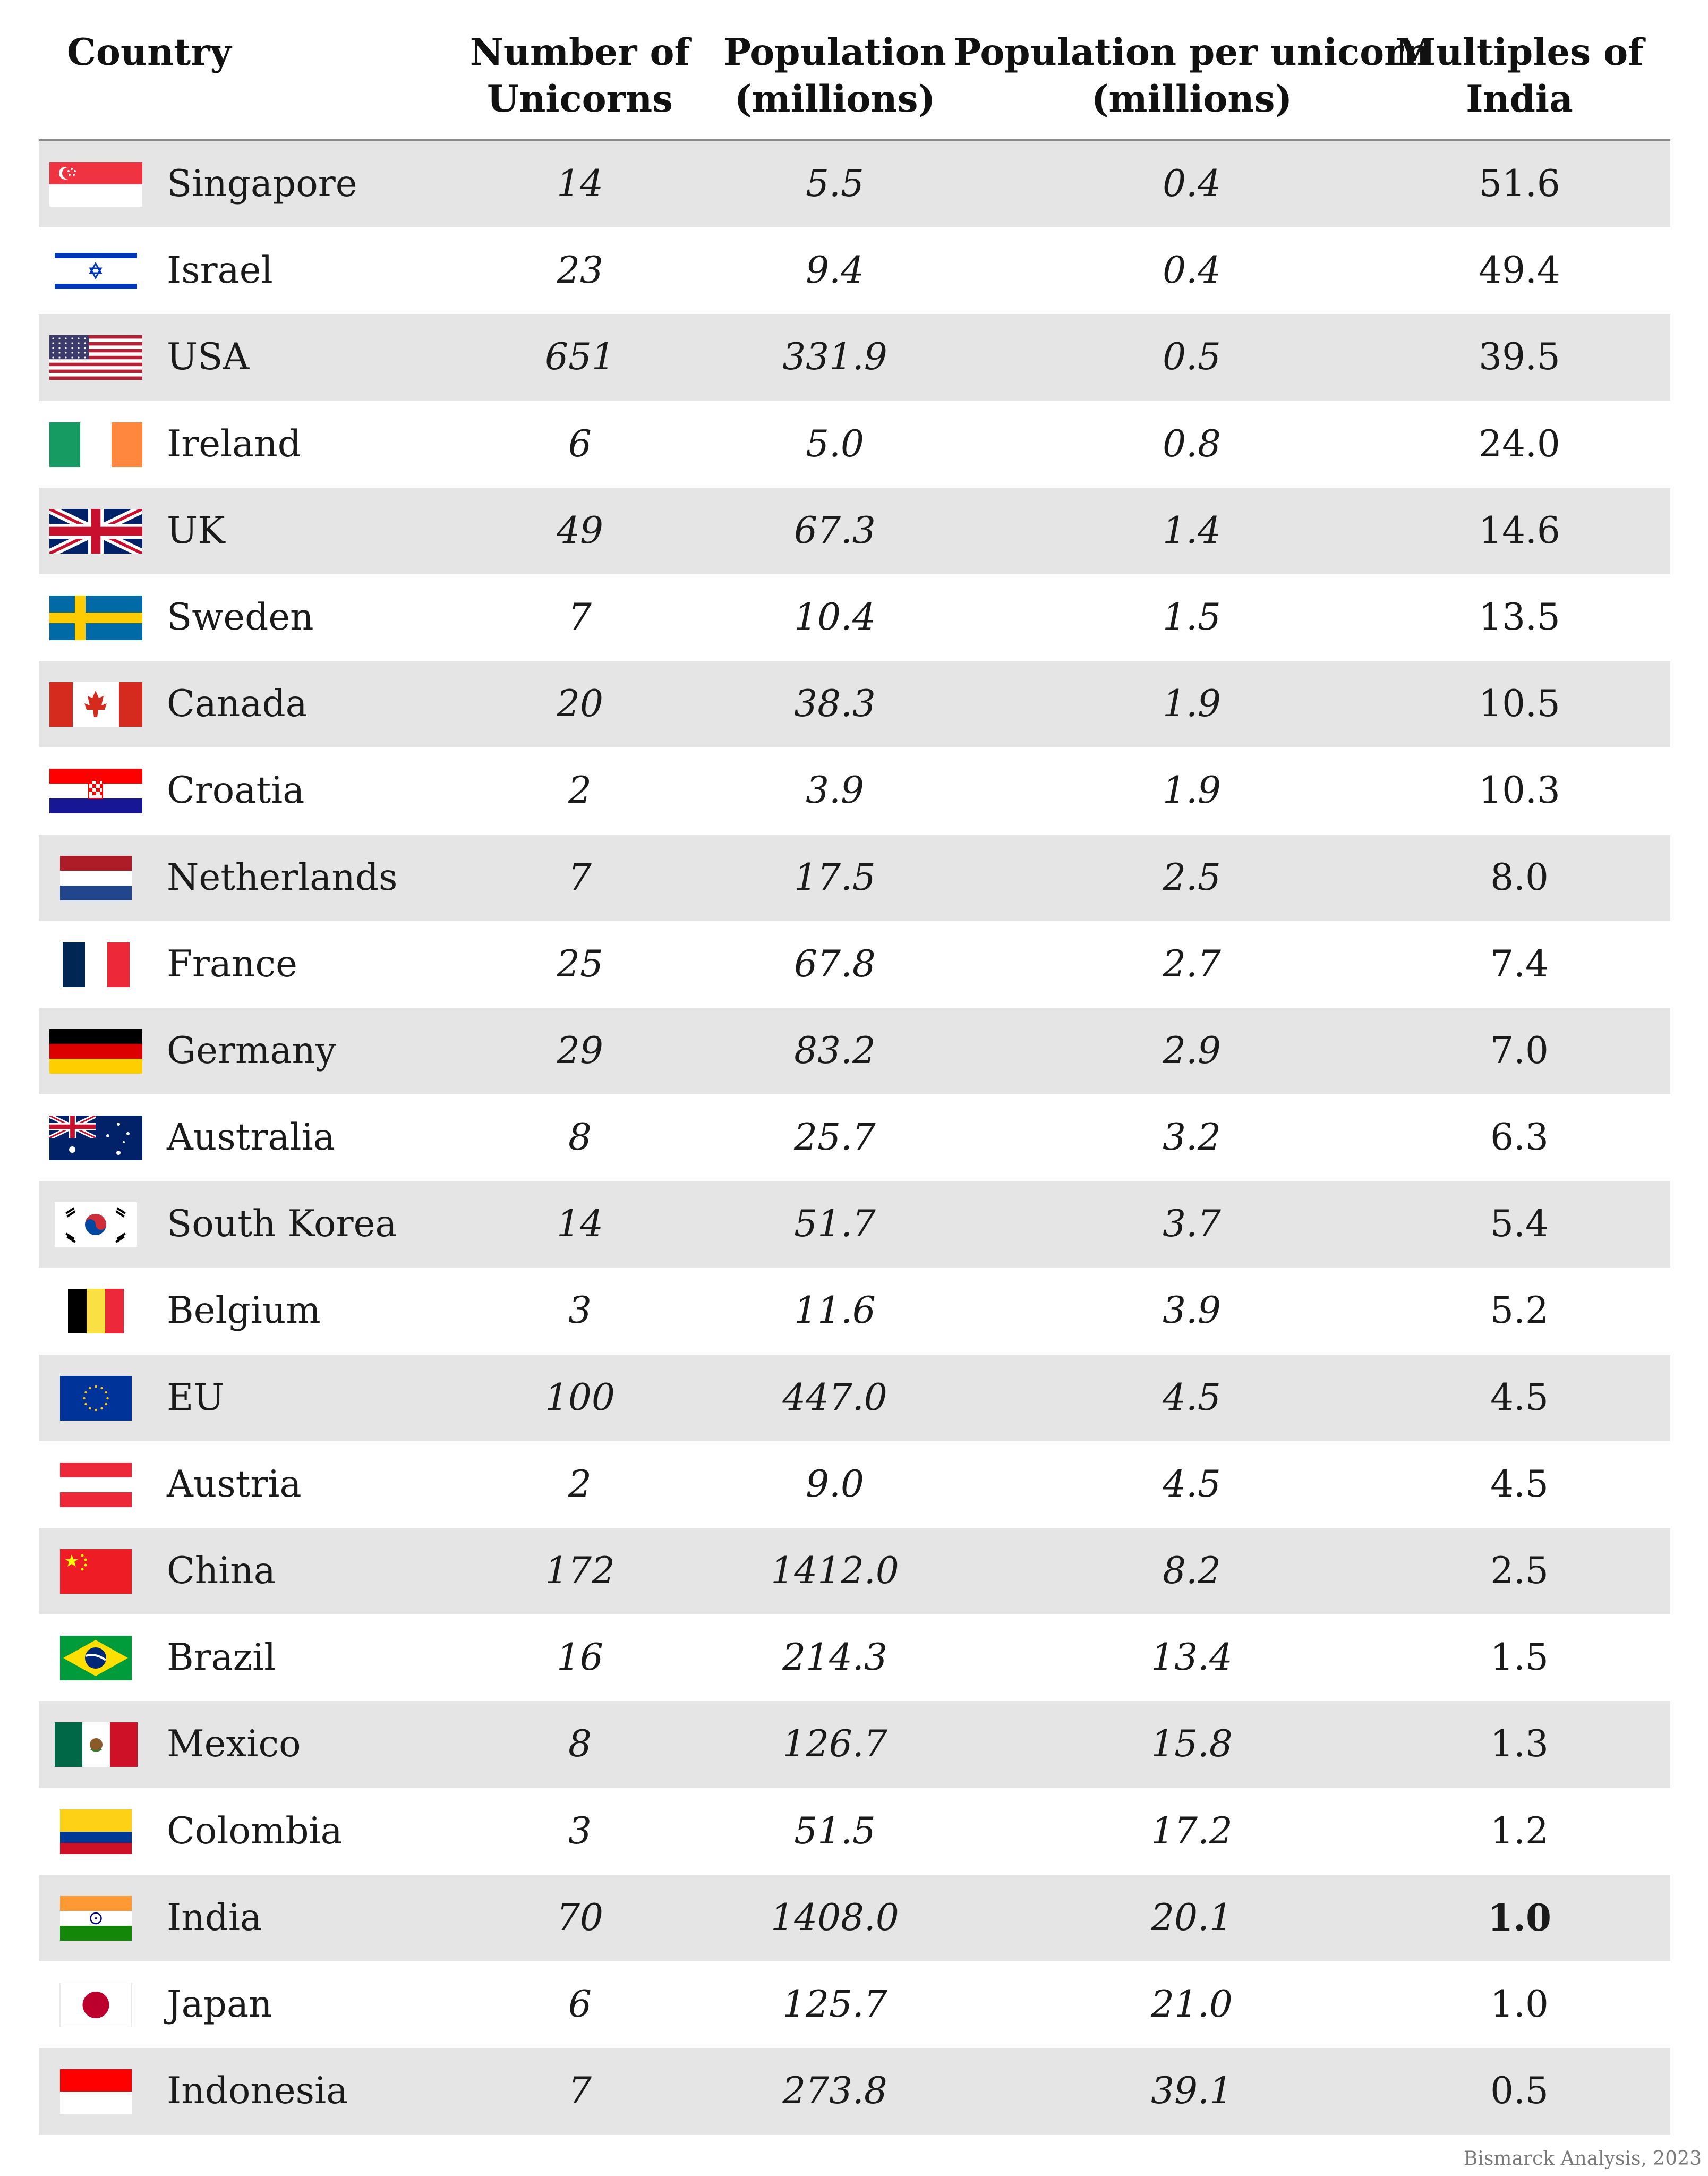  I want to click on country-name: Croatia, so click(236, 790).